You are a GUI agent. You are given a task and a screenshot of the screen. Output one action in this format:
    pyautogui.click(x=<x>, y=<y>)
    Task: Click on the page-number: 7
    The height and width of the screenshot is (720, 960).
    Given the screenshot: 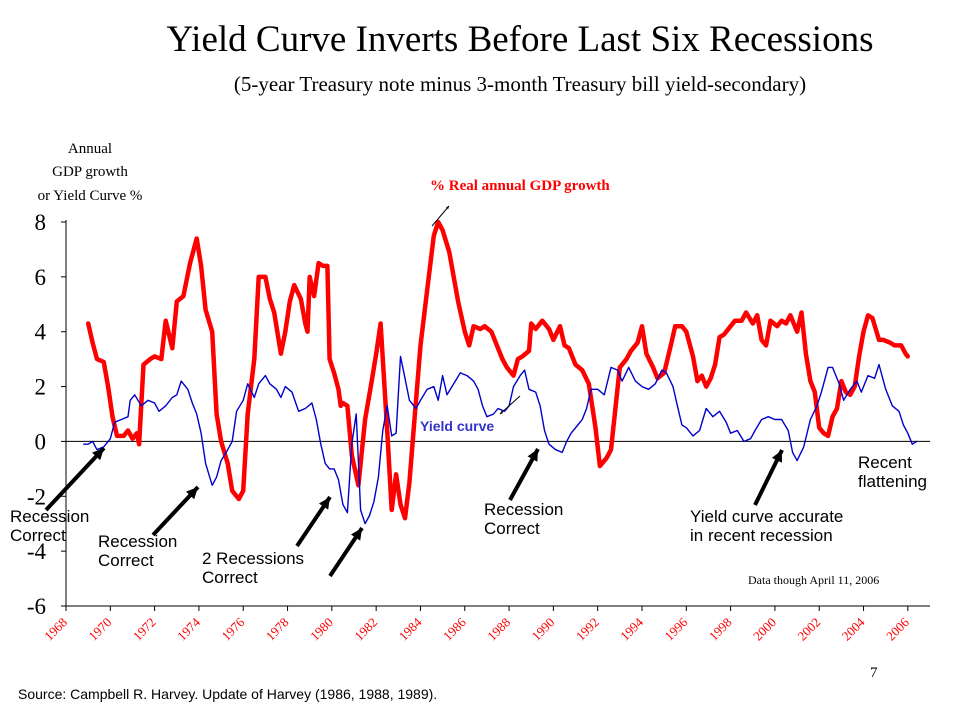 What is the action you would take?
    pyautogui.click(x=874, y=673)
    